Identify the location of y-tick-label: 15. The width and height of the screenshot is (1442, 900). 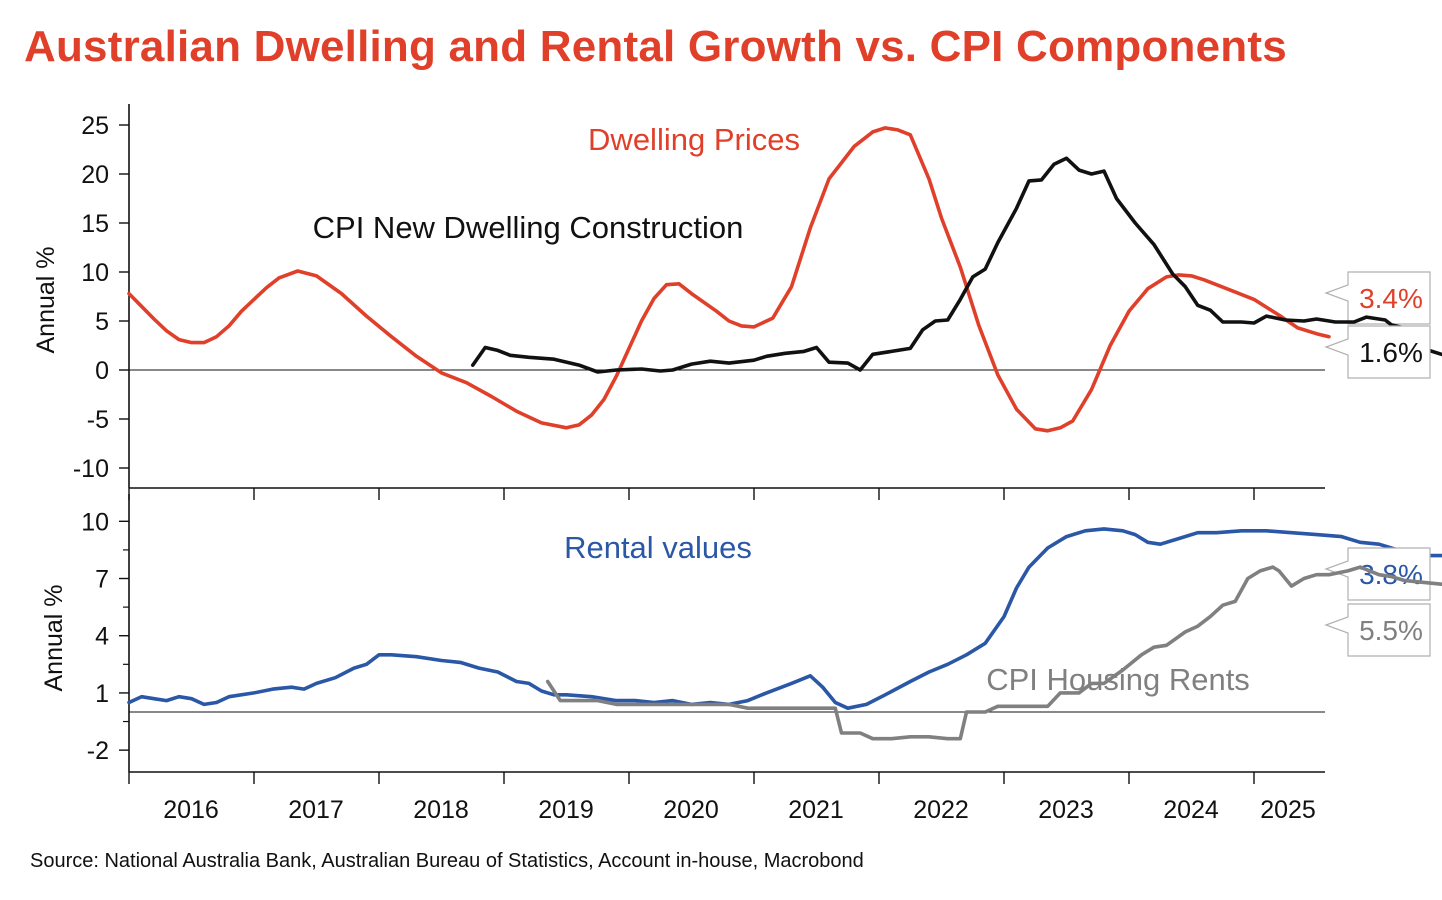
(95, 224).